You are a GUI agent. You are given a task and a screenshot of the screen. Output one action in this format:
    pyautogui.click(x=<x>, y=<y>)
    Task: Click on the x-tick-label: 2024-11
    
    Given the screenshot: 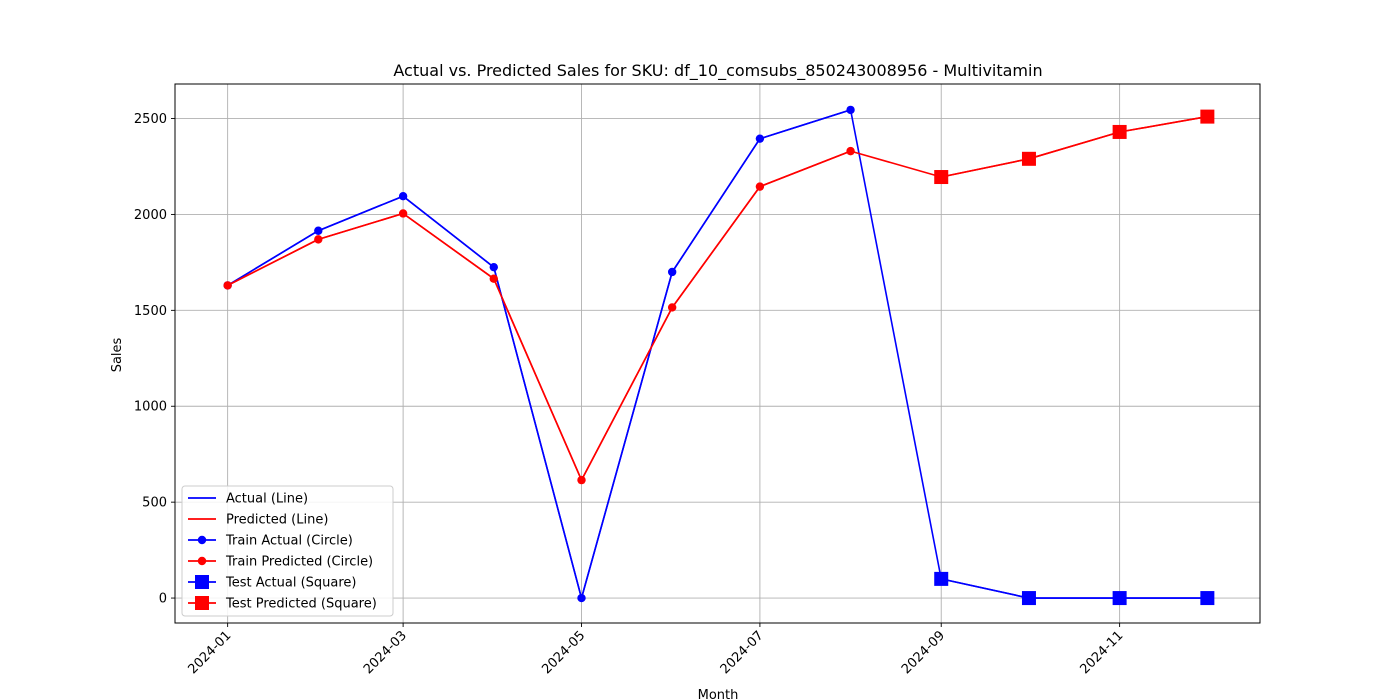 What is the action you would take?
    pyautogui.click(x=1101, y=652)
    